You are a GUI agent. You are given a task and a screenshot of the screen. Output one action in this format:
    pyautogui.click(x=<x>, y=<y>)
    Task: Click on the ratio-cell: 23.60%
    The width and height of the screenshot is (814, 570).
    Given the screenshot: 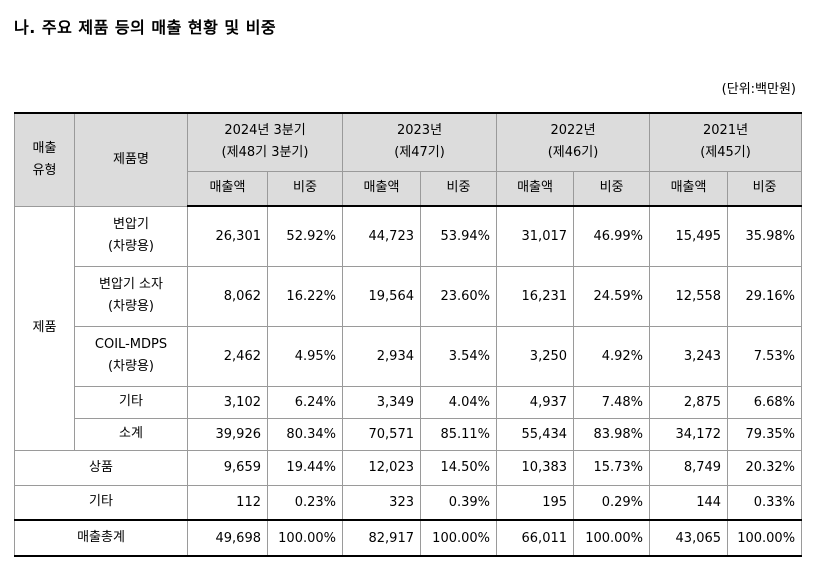 What is the action you would take?
    pyautogui.click(x=458, y=296)
    